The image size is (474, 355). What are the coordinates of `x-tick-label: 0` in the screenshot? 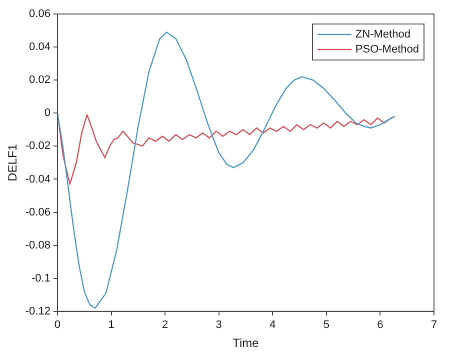 It's located at (57, 325).